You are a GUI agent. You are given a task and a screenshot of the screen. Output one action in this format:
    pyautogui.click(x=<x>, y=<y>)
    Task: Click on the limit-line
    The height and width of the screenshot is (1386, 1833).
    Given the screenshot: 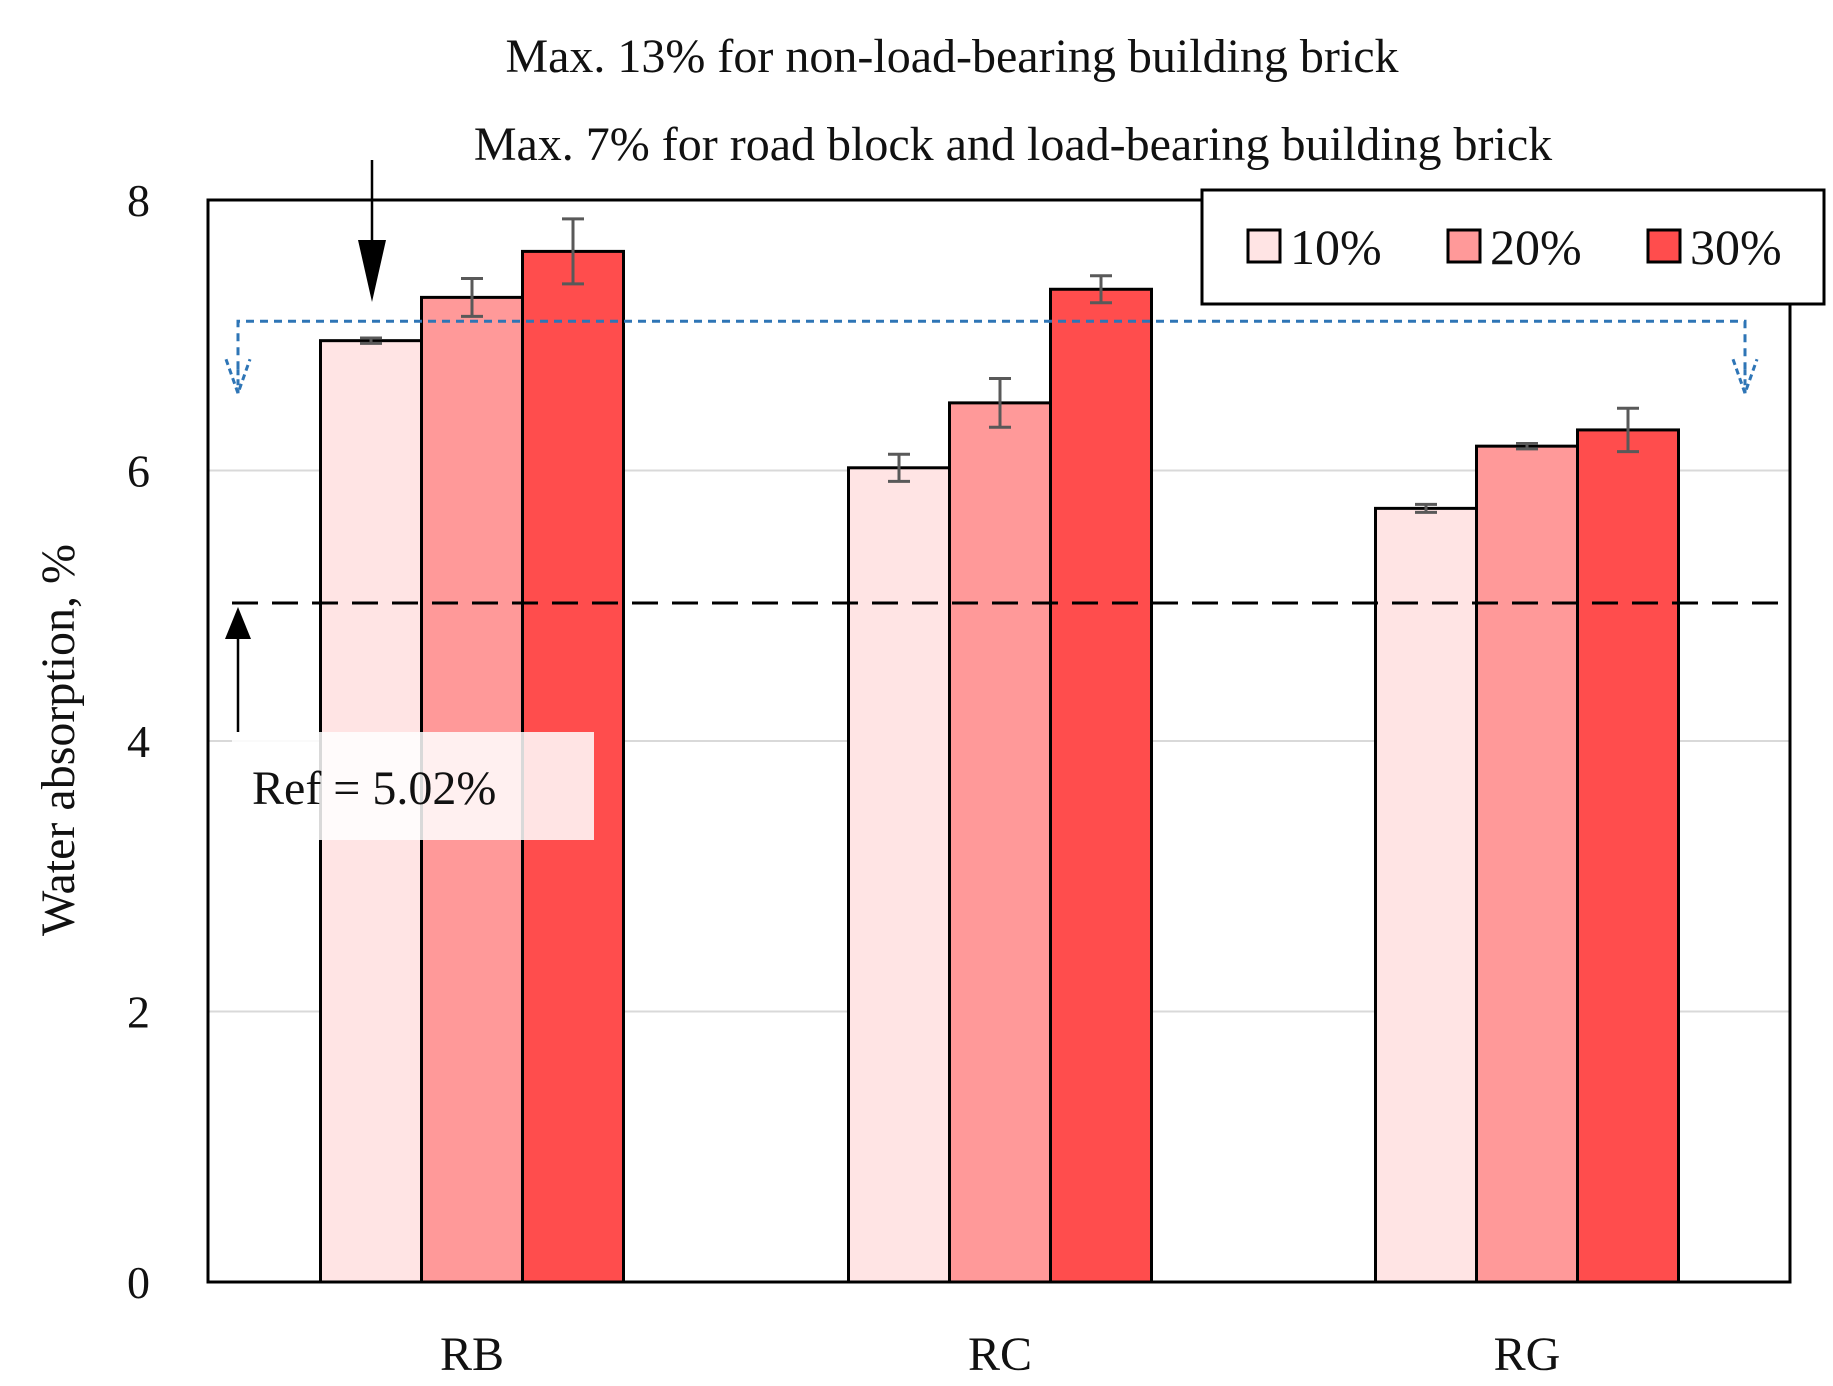 What is the action you would take?
    pyautogui.click(x=991, y=344)
    